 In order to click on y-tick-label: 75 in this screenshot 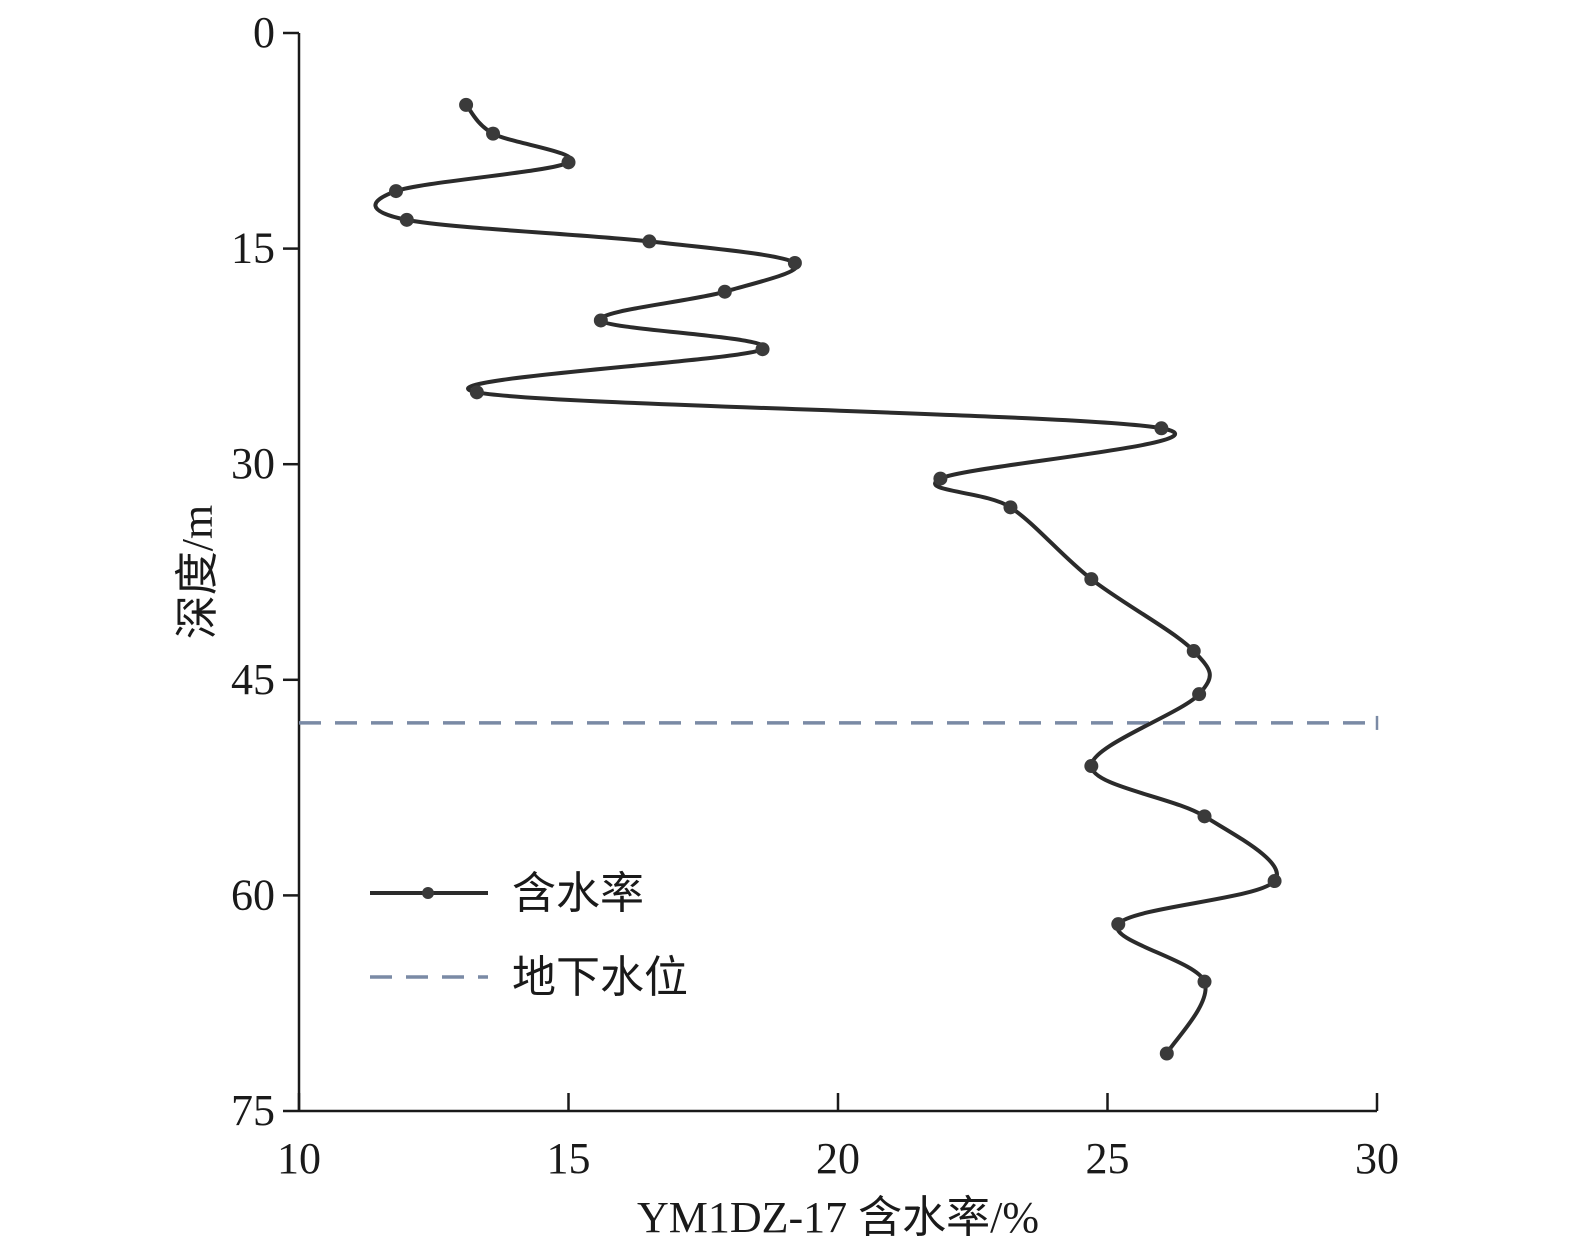, I will do `click(253, 1110)`.